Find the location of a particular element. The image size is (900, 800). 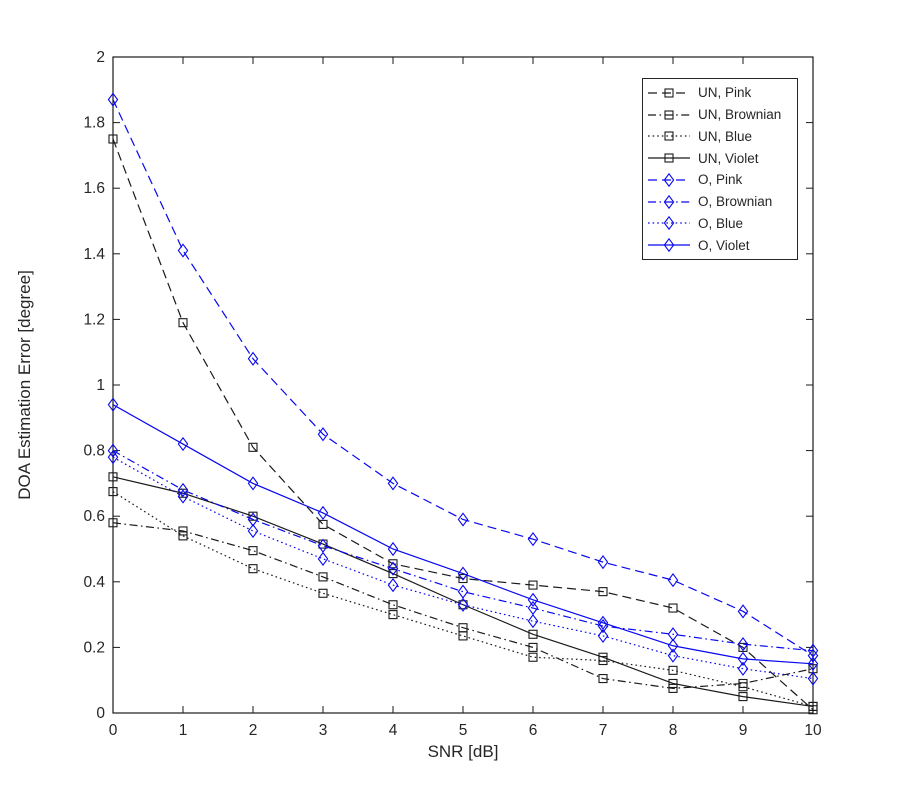

legend-label: UN, Brownian is located at coordinates (740, 115).